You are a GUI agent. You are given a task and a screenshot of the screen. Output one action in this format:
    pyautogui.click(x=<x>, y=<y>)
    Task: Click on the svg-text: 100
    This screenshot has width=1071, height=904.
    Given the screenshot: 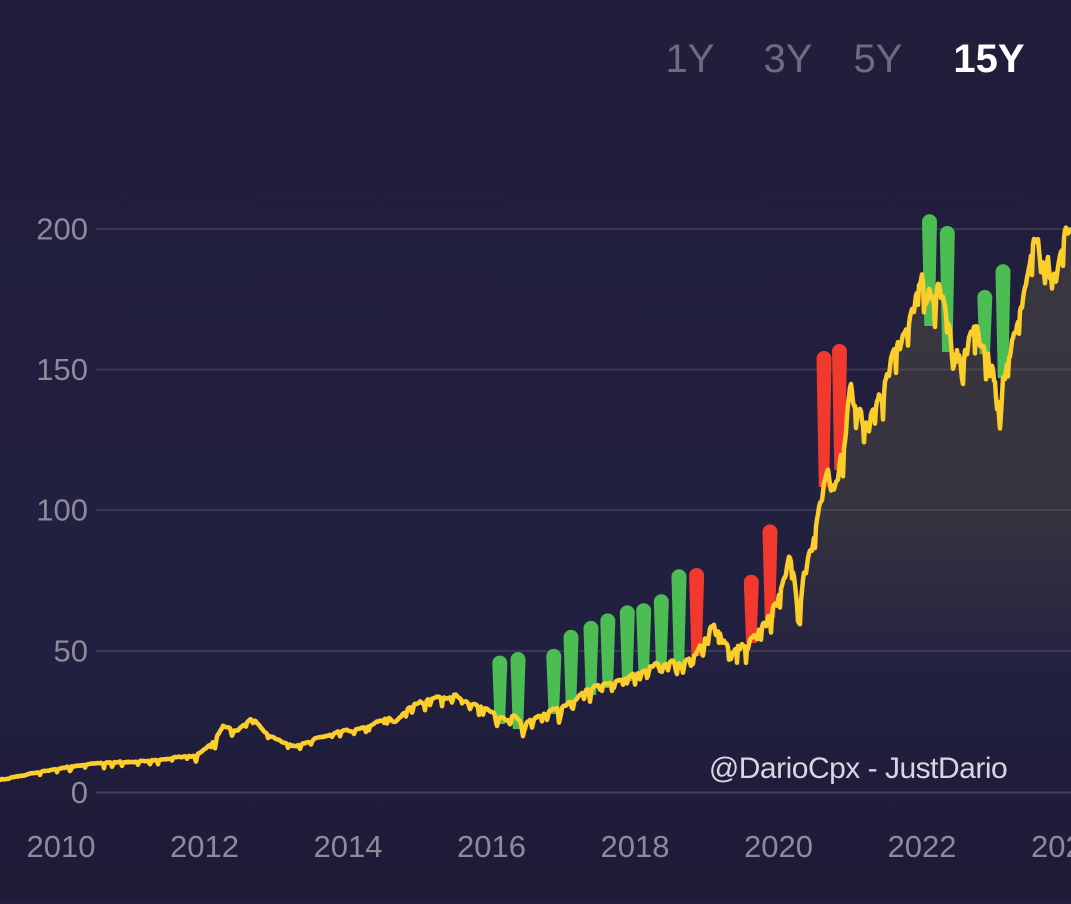 What is the action you would take?
    pyautogui.click(x=62, y=510)
    